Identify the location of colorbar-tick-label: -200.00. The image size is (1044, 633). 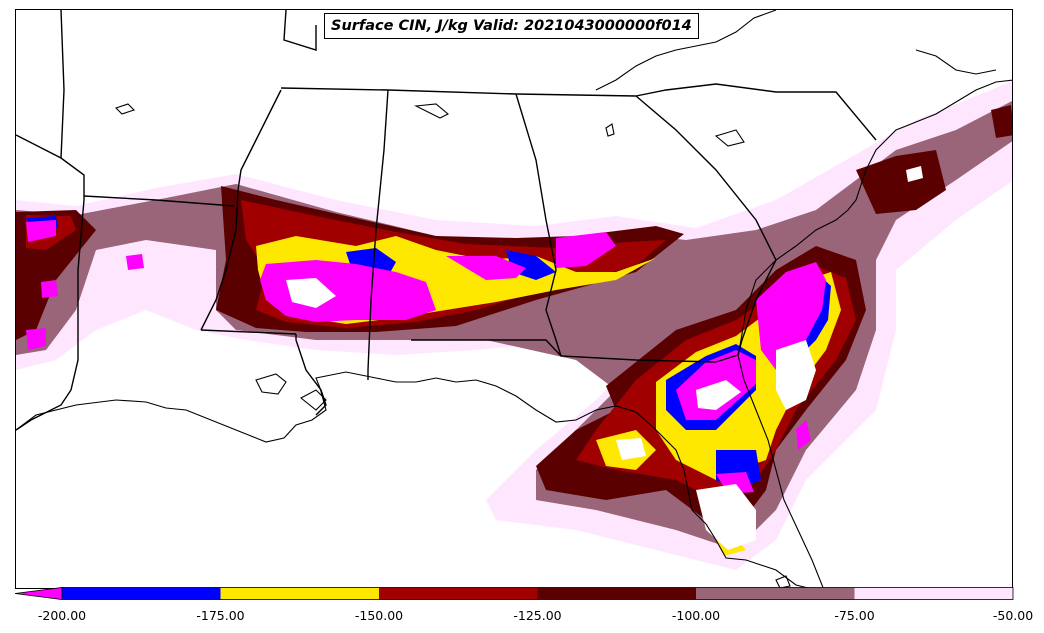
(62, 615).